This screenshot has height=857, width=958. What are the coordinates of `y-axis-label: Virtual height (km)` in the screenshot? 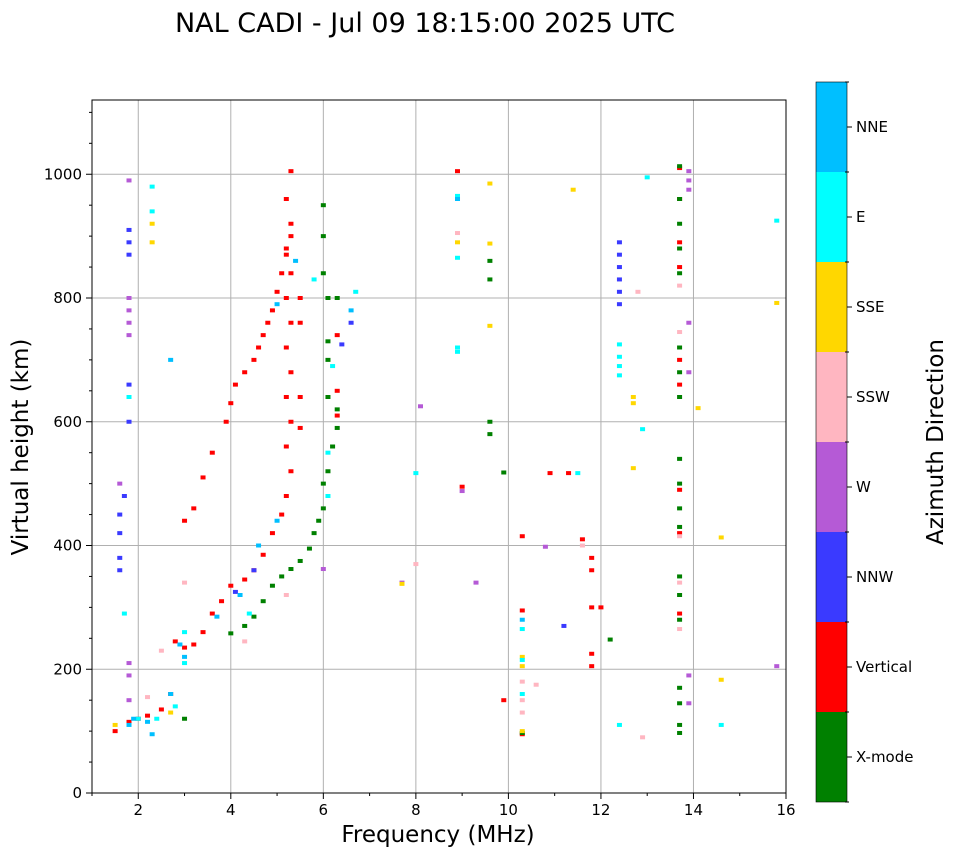 It's located at (21, 447).